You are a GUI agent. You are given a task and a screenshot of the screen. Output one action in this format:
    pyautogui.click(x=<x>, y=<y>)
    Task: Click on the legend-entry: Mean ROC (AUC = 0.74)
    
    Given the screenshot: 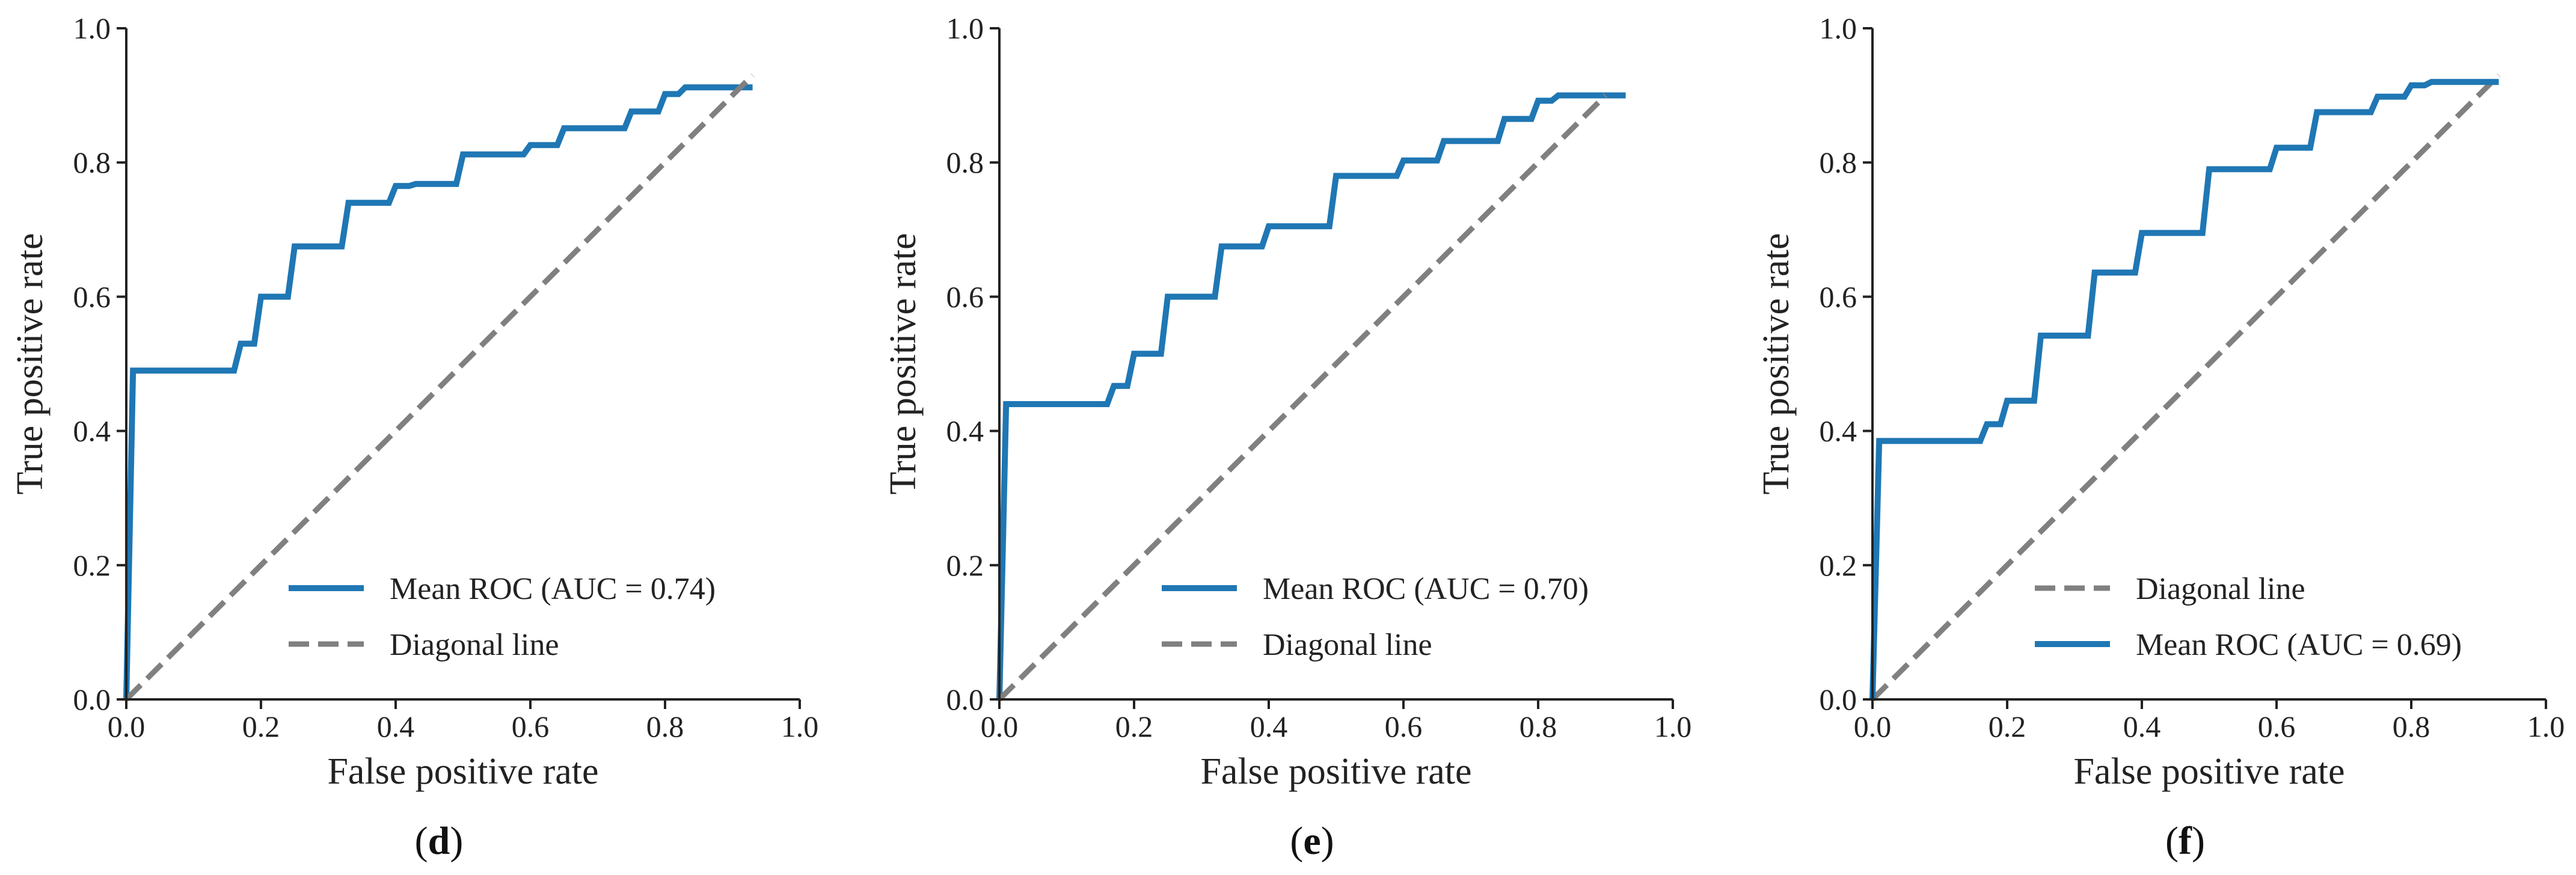 What is the action you would take?
    pyautogui.click(x=553, y=589)
    